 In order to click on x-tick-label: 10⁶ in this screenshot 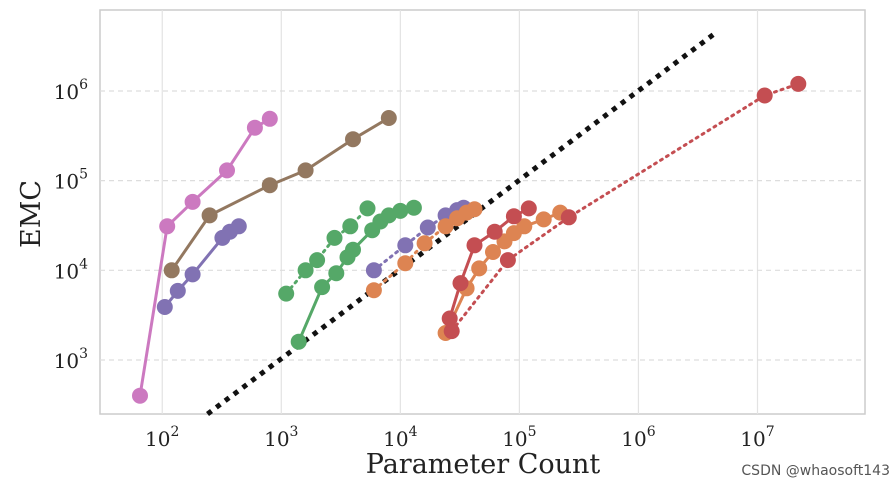, I will do `click(638, 437)`.